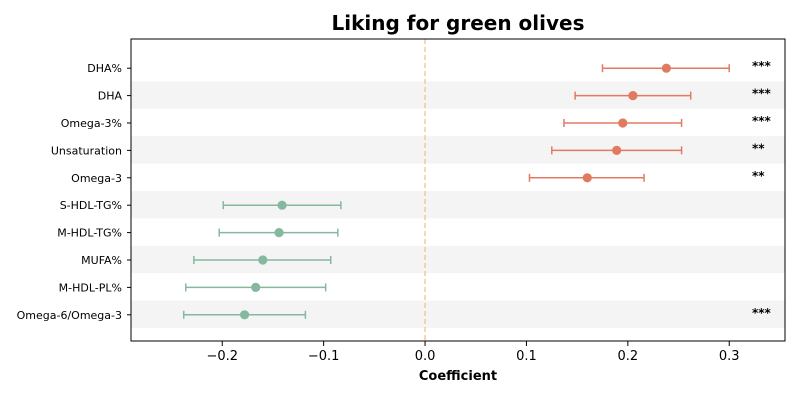  What do you see at coordinates (729, 356) in the screenshot?
I see `x-tick-label: 0.3` at bounding box center [729, 356].